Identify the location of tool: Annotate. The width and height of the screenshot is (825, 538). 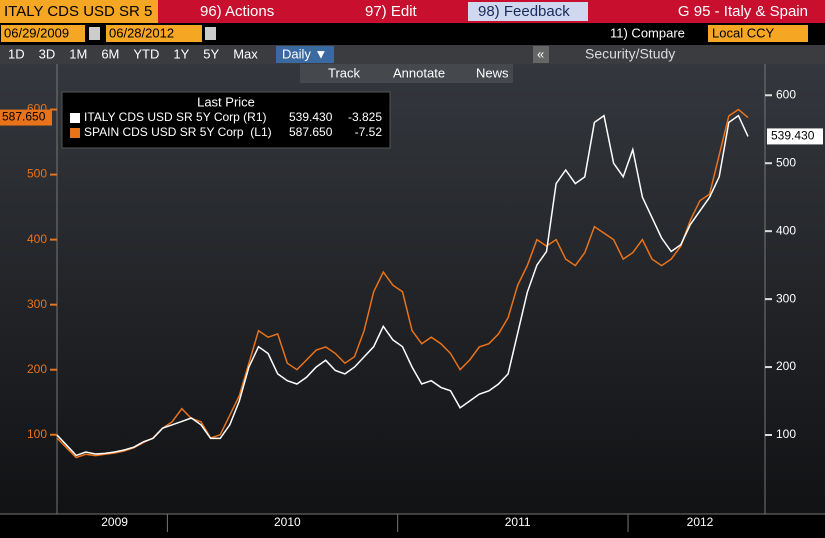
(419, 72).